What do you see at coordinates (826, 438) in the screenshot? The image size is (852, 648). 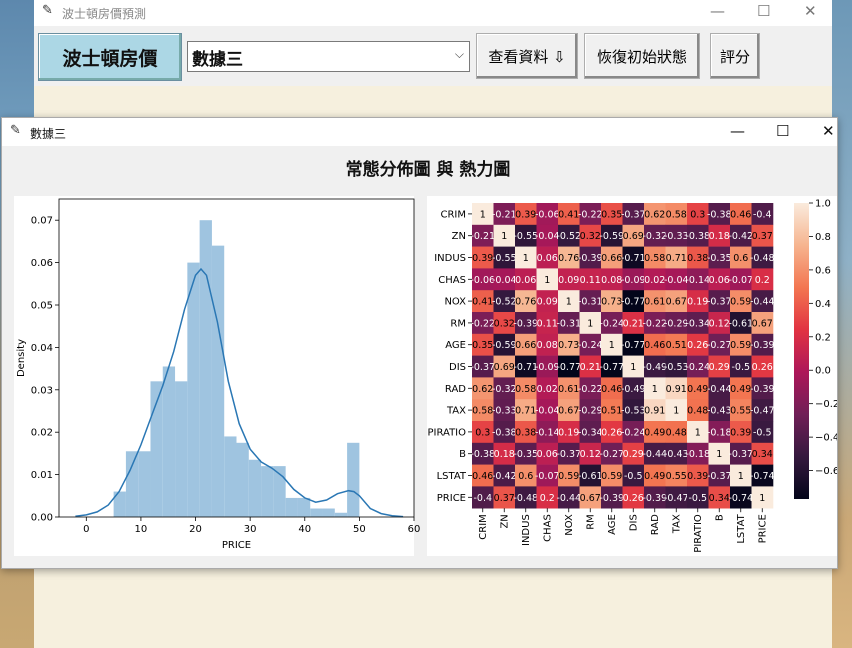 I see `colorbar-tick-label: −0.4` at bounding box center [826, 438].